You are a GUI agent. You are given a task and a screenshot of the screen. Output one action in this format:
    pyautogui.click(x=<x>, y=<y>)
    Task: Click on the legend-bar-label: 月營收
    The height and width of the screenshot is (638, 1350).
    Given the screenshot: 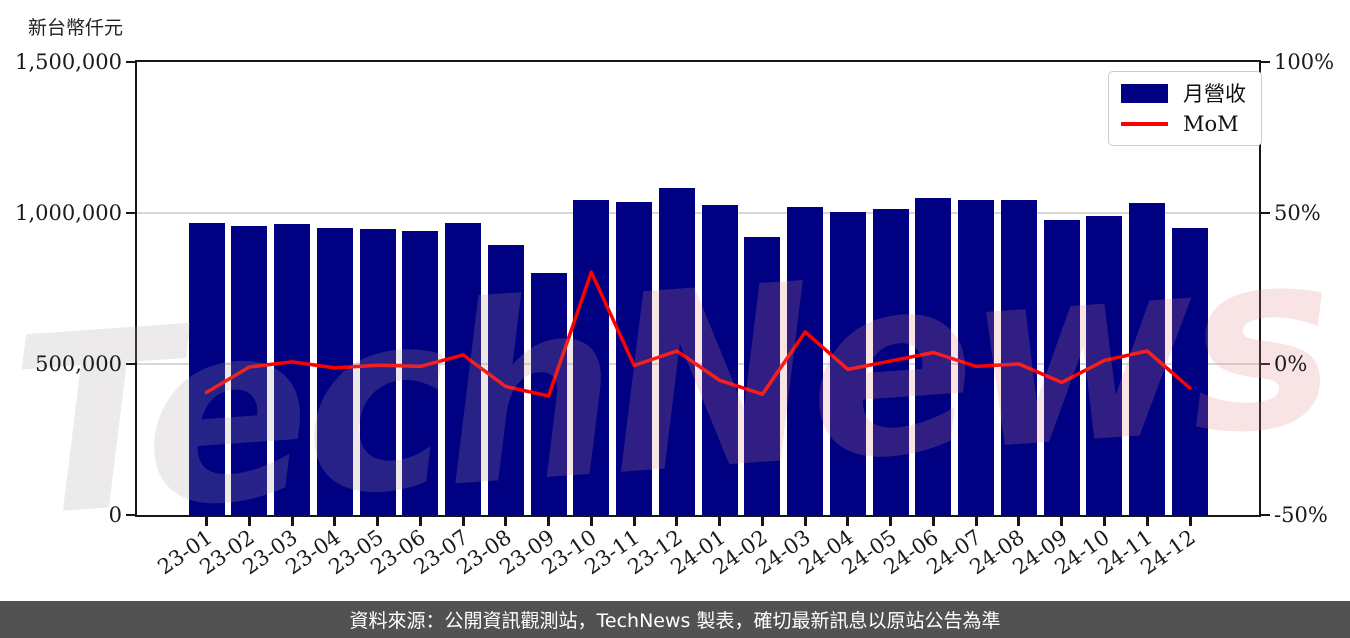 What is the action you would take?
    pyautogui.click(x=1214, y=94)
    